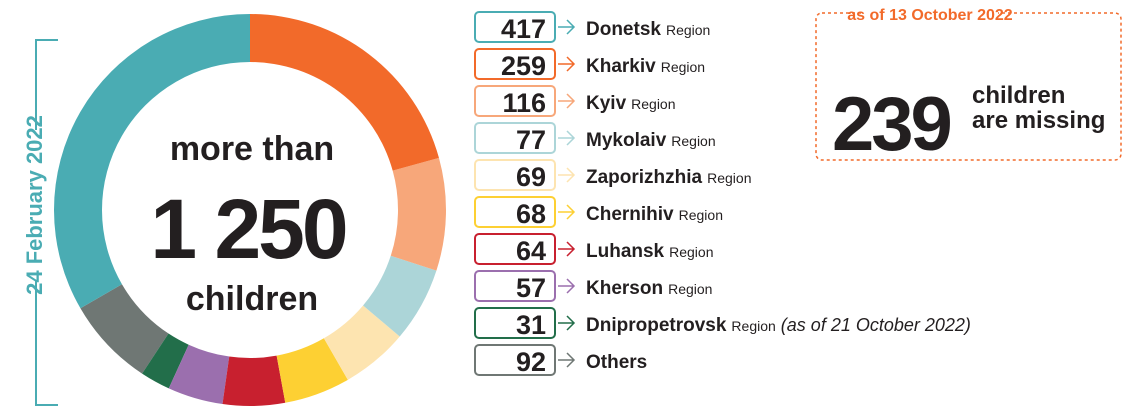 Image resolution: width=1122 pixels, height=411 pixels. I want to click on value-label: 92, so click(531, 362).